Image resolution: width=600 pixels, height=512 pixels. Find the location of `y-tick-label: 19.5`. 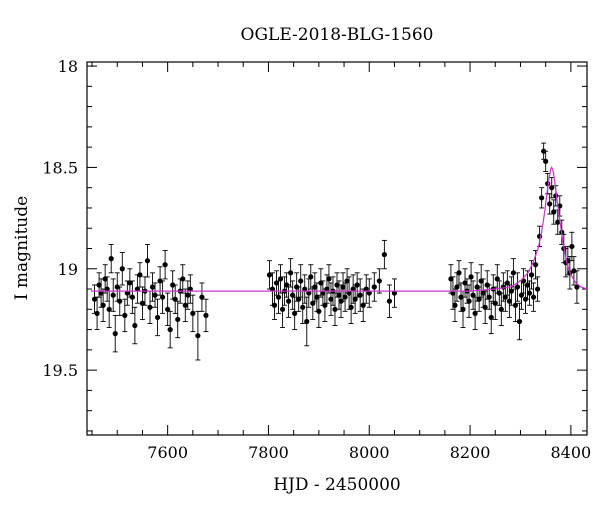

y-tick-label: 19.5 is located at coordinates (60, 370).